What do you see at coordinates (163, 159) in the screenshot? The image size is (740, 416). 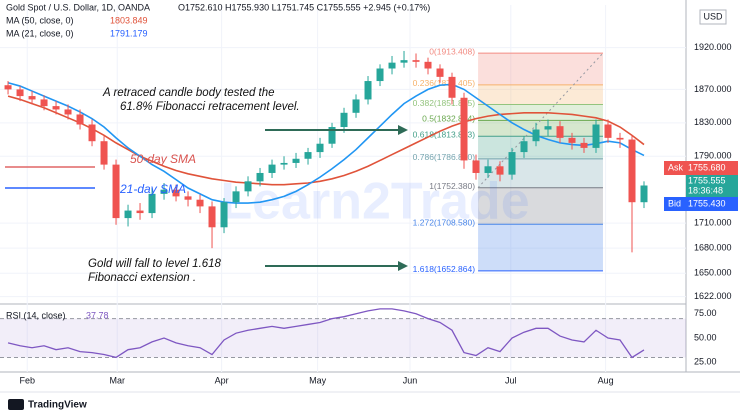 I see `ma50-annotation: 50-day SMA` at bounding box center [163, 159].